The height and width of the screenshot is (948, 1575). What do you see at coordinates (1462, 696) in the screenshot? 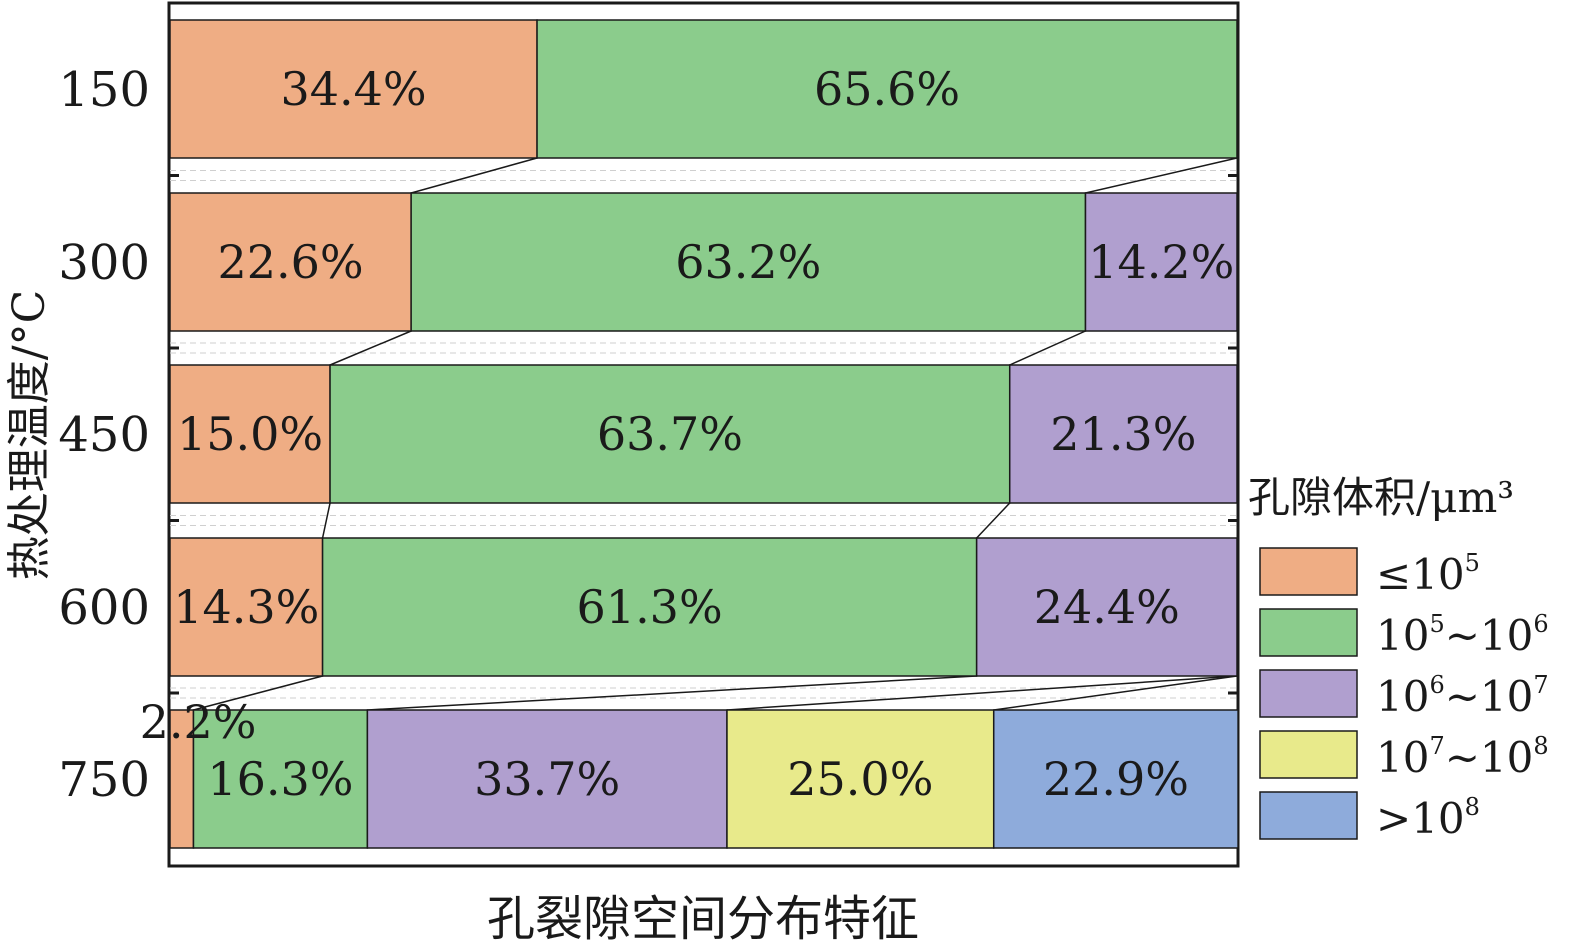
I see `legend-label: 106~107` at bounding box center [1462, 696].